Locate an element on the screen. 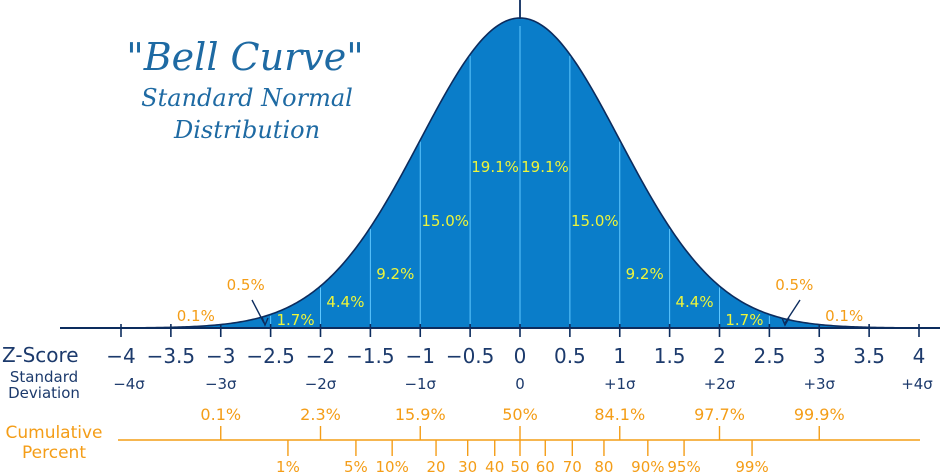 The height and width of the screenshot is (476, 940). cumulative-minor-label: 30 is located at coordinates (467, 467).